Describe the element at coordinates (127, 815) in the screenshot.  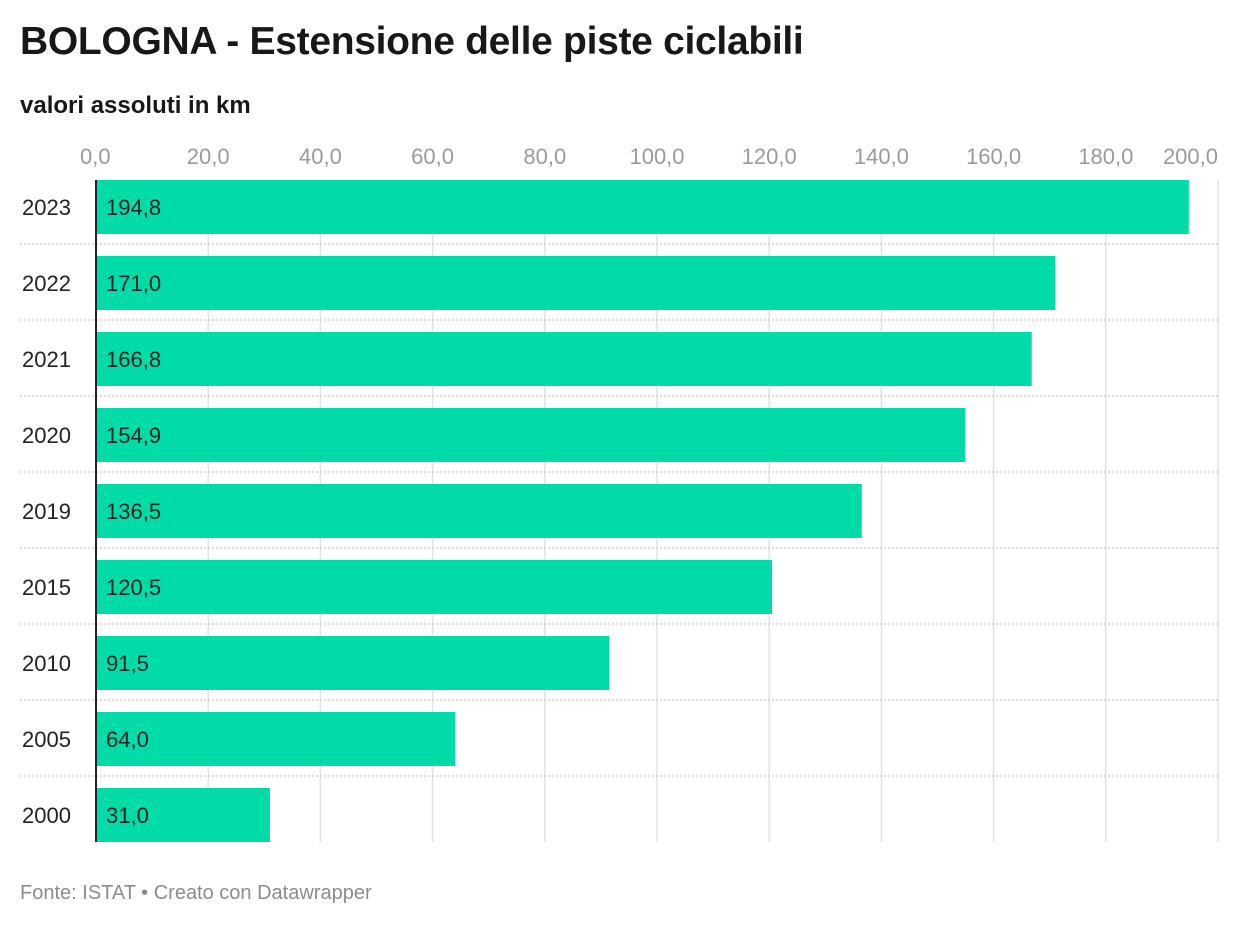
I see `value-label: 31,0` at that location.